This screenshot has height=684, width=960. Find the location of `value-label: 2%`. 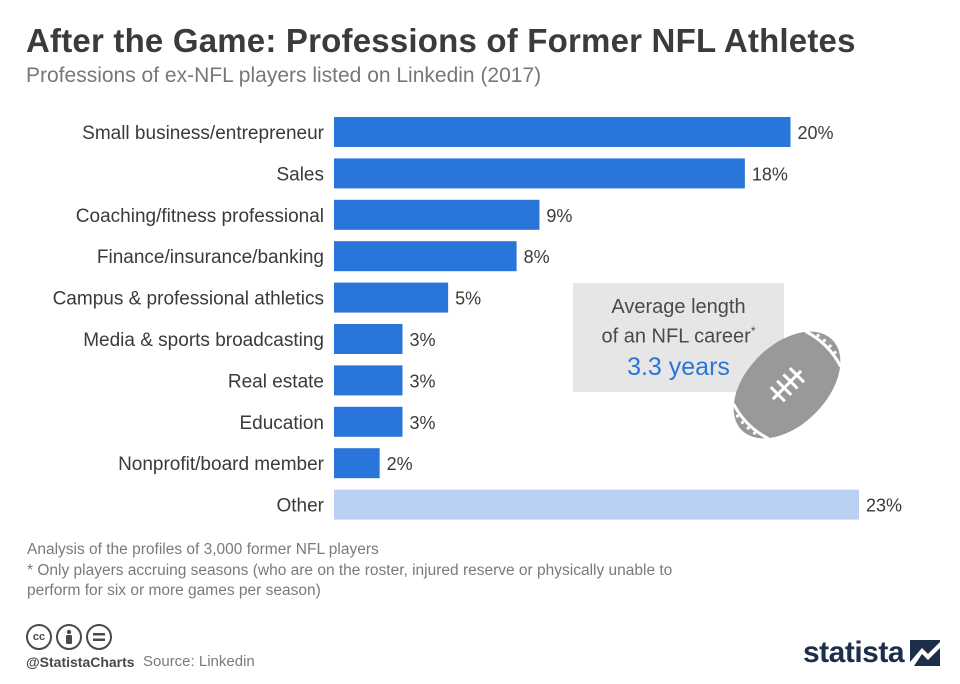

value-label: 2% is located at coordinates (400, 464).